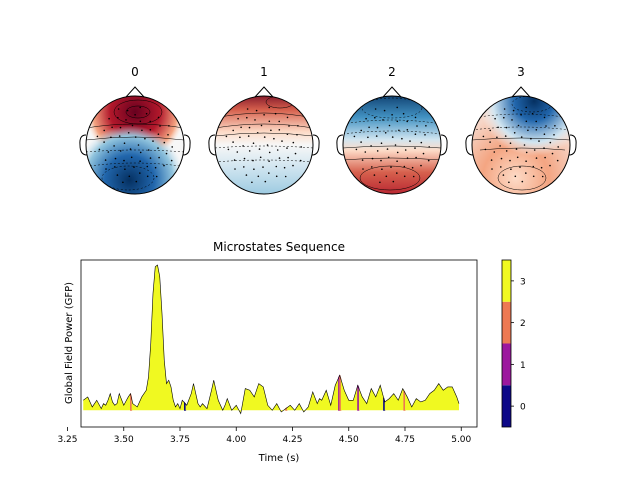 The image size is (640, 480). I want to click on x-tick-label: 4.50, so click(349, 440).